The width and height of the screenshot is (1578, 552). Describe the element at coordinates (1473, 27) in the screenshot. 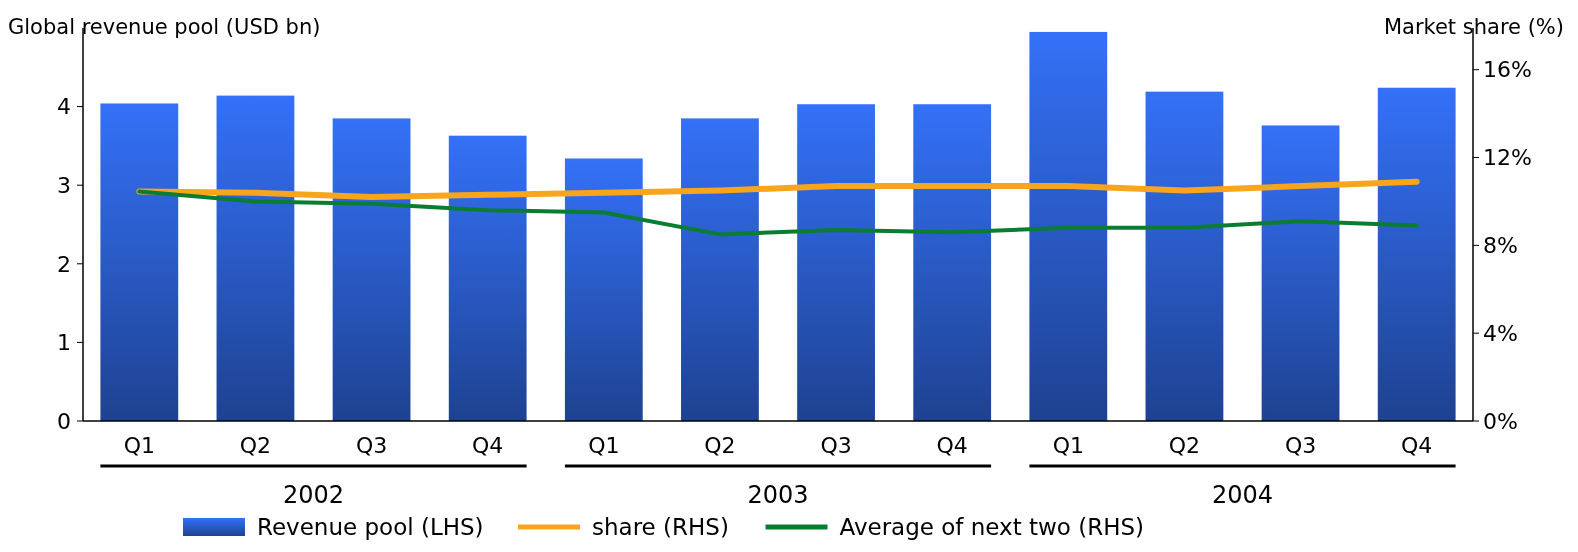

I see `y2-axis-title: Market share (%)` at that location.